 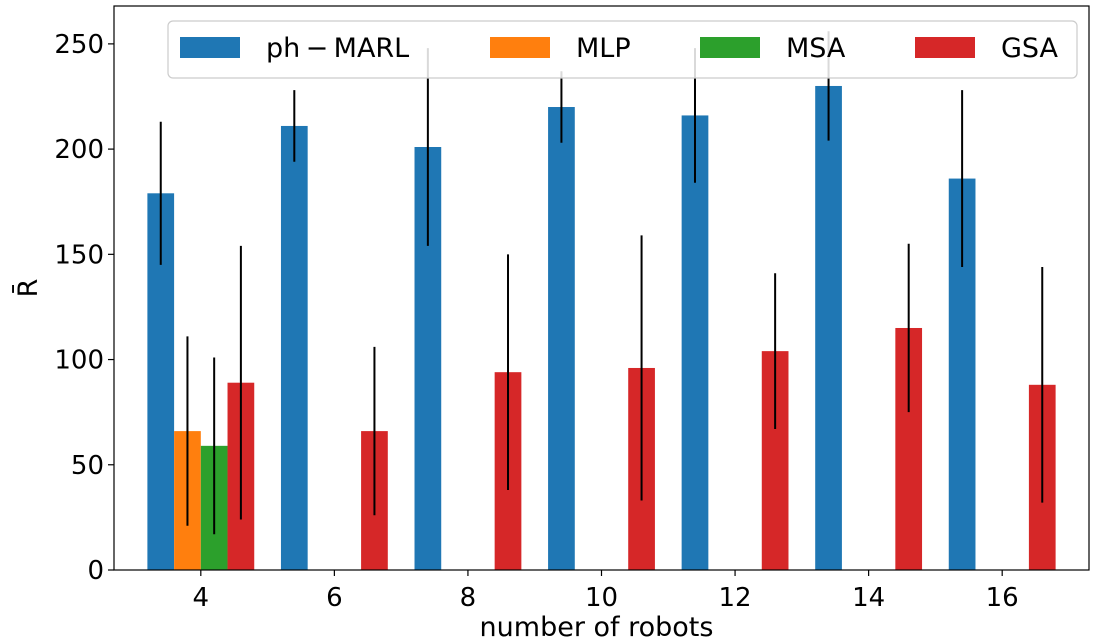 I want to click on legend-box, so click(x=622, y=49).